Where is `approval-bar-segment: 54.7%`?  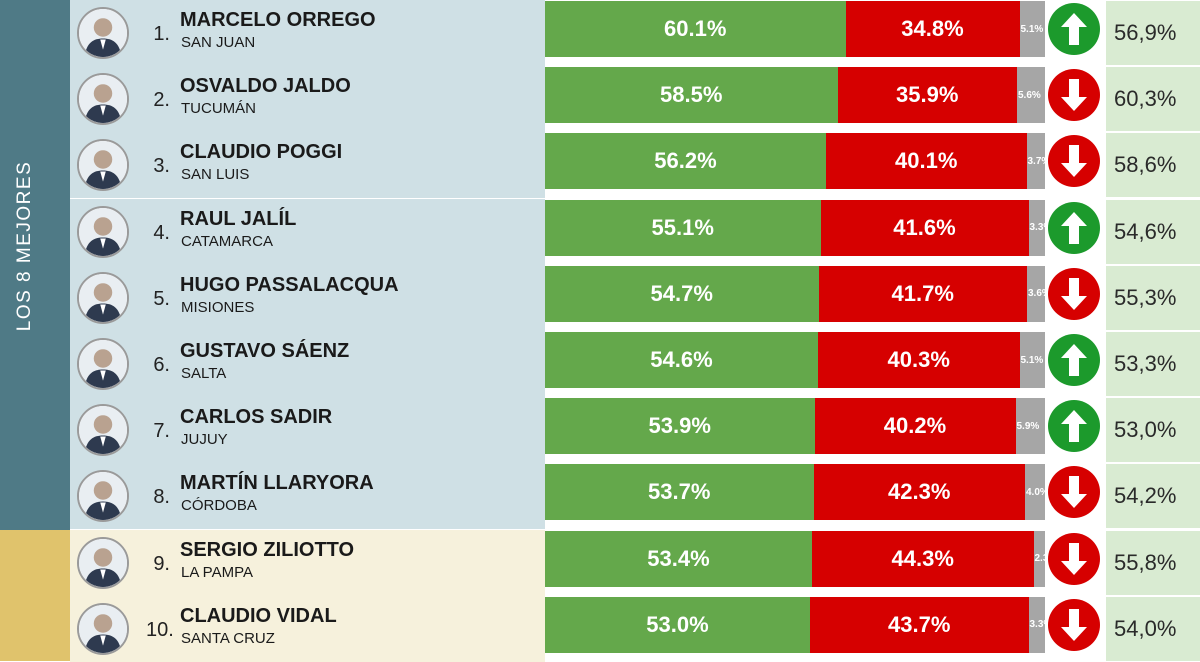
approval-bar-segment: 54.7% is located at coordinates (682, 293).